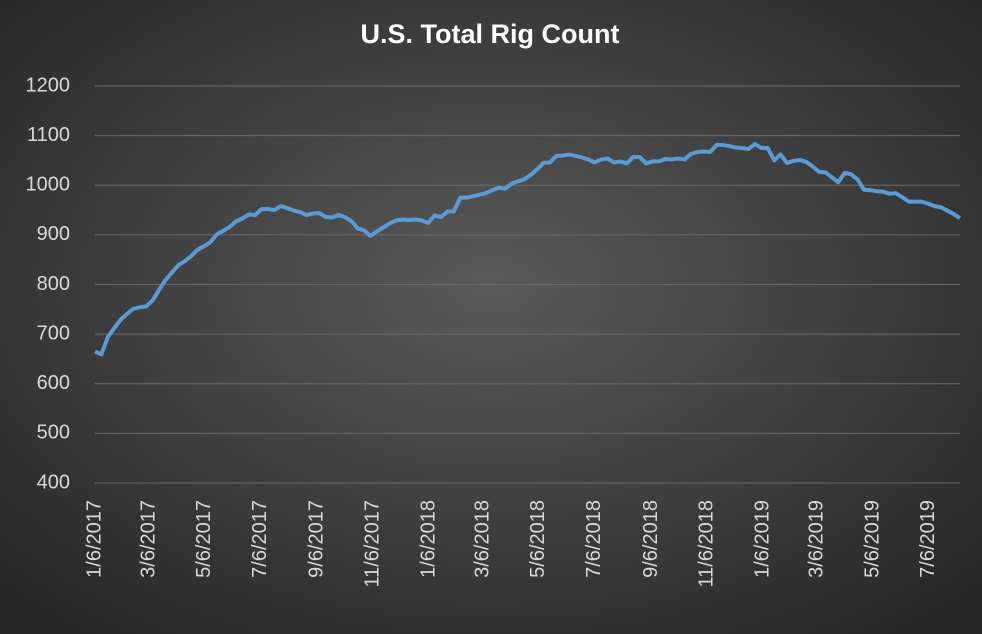 The width and height of the screenshot is (982, 634). Describe the element at coordinates (53, 383) in the screenshot. I see `y-tick-label: 600` at that location.